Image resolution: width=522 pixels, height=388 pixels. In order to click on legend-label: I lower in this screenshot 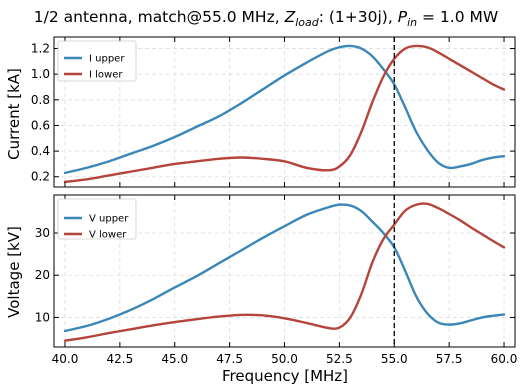, I will do `click(106, 75)`.